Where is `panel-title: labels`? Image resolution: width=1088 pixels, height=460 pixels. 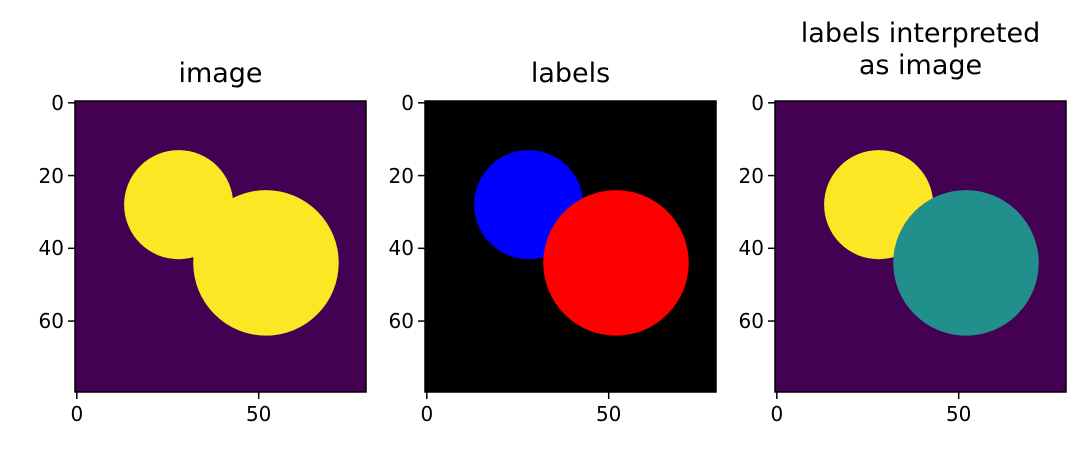
panel-title: labels is located at coordinates (570, 73).